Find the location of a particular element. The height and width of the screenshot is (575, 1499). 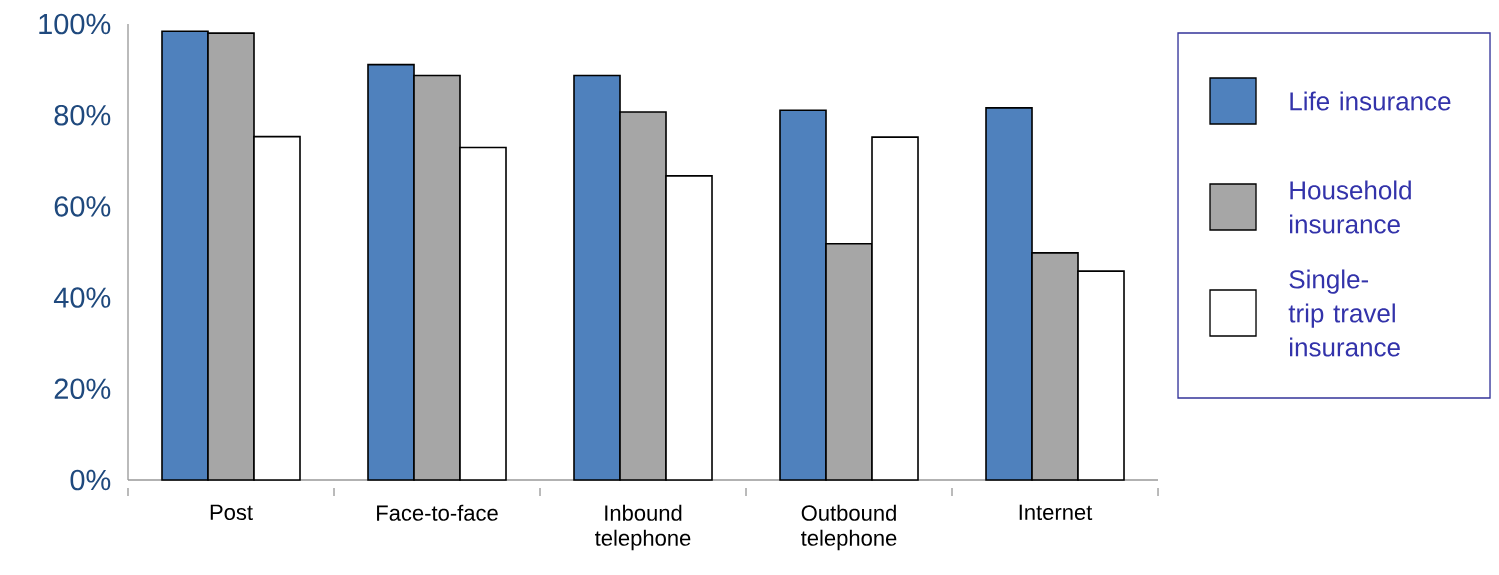

x-tick-label: Post is located at coordinates (231, 512).